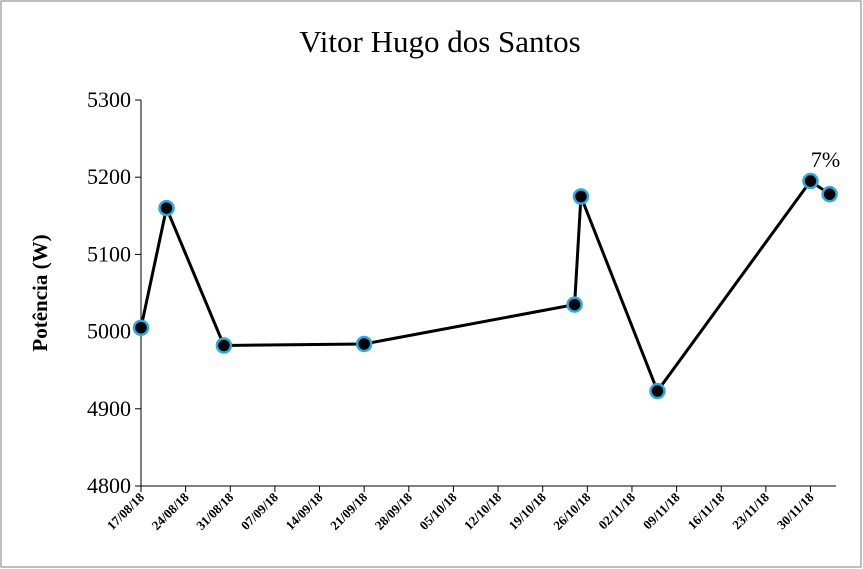  What do you see at coordinates (109, 176) in the screenshot?
I see `y-tick-label: 5200` at bounding box center [109, 176].